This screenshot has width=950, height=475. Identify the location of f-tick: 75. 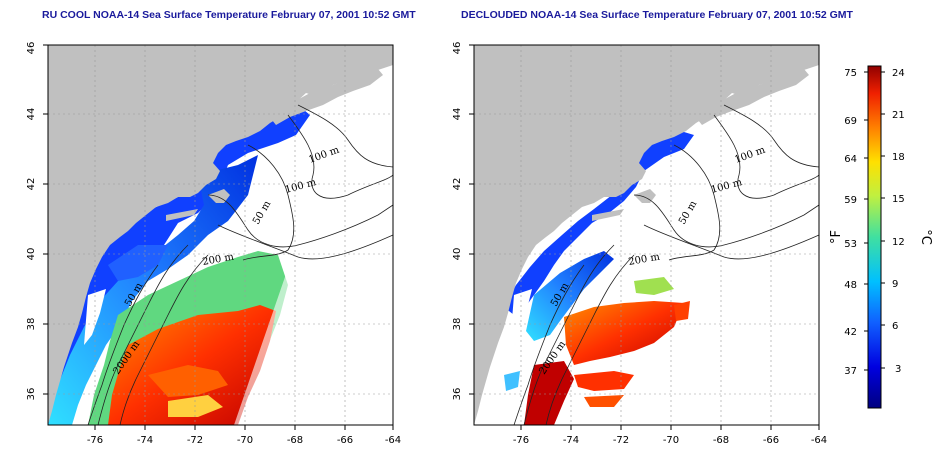
(850, 73).